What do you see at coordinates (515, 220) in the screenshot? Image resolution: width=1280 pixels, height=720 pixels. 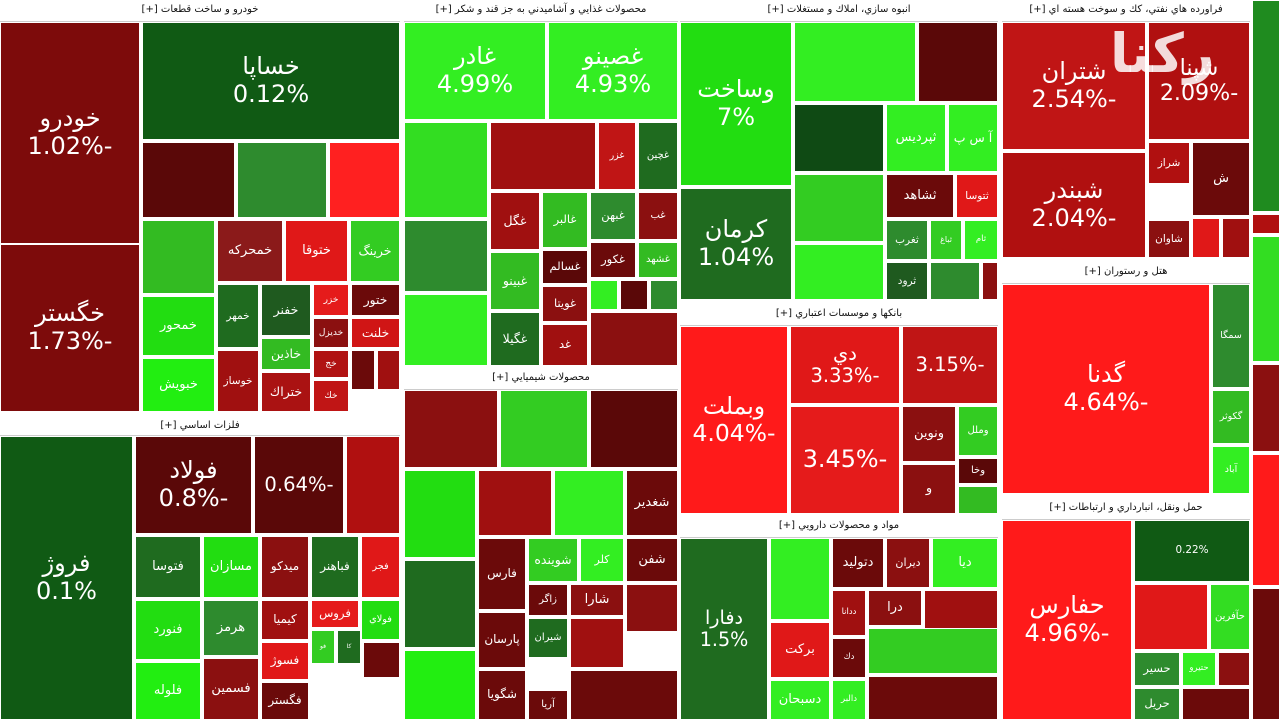 I see `tile-name: غگل` at bounding box center [515, 220].